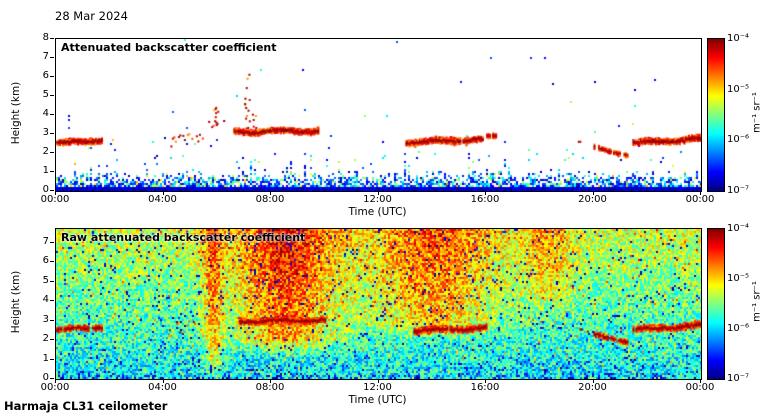 The height and width of the screenshot is (420, 780). I want to click on colorbar-bottom, so click(716, 304).